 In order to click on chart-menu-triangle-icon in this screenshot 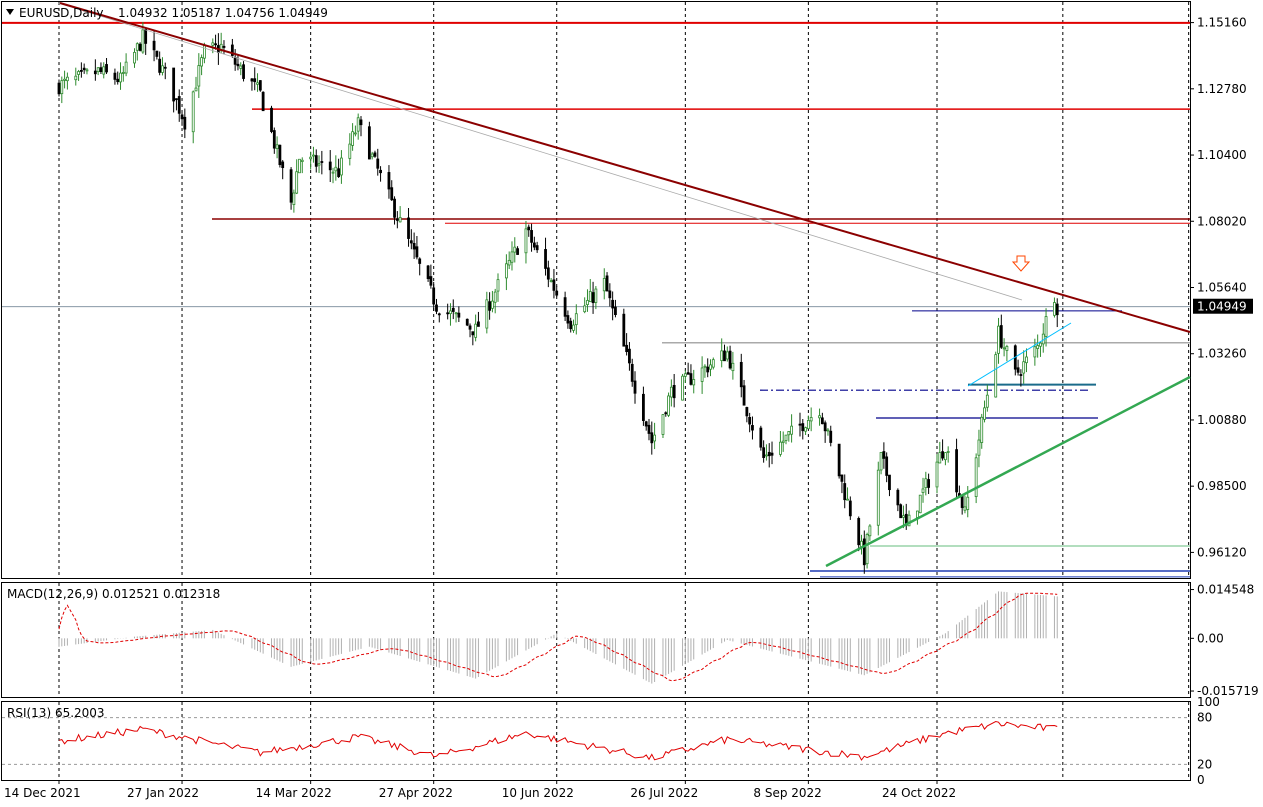, I will do `click(10, 12)`.